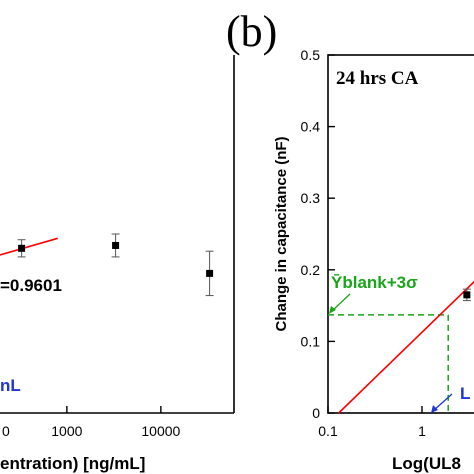  What do you see at coordinates (311, 270) in the screenshot?
I see `right-y-tick-label: 0.2` at bounding box center [311, 270].